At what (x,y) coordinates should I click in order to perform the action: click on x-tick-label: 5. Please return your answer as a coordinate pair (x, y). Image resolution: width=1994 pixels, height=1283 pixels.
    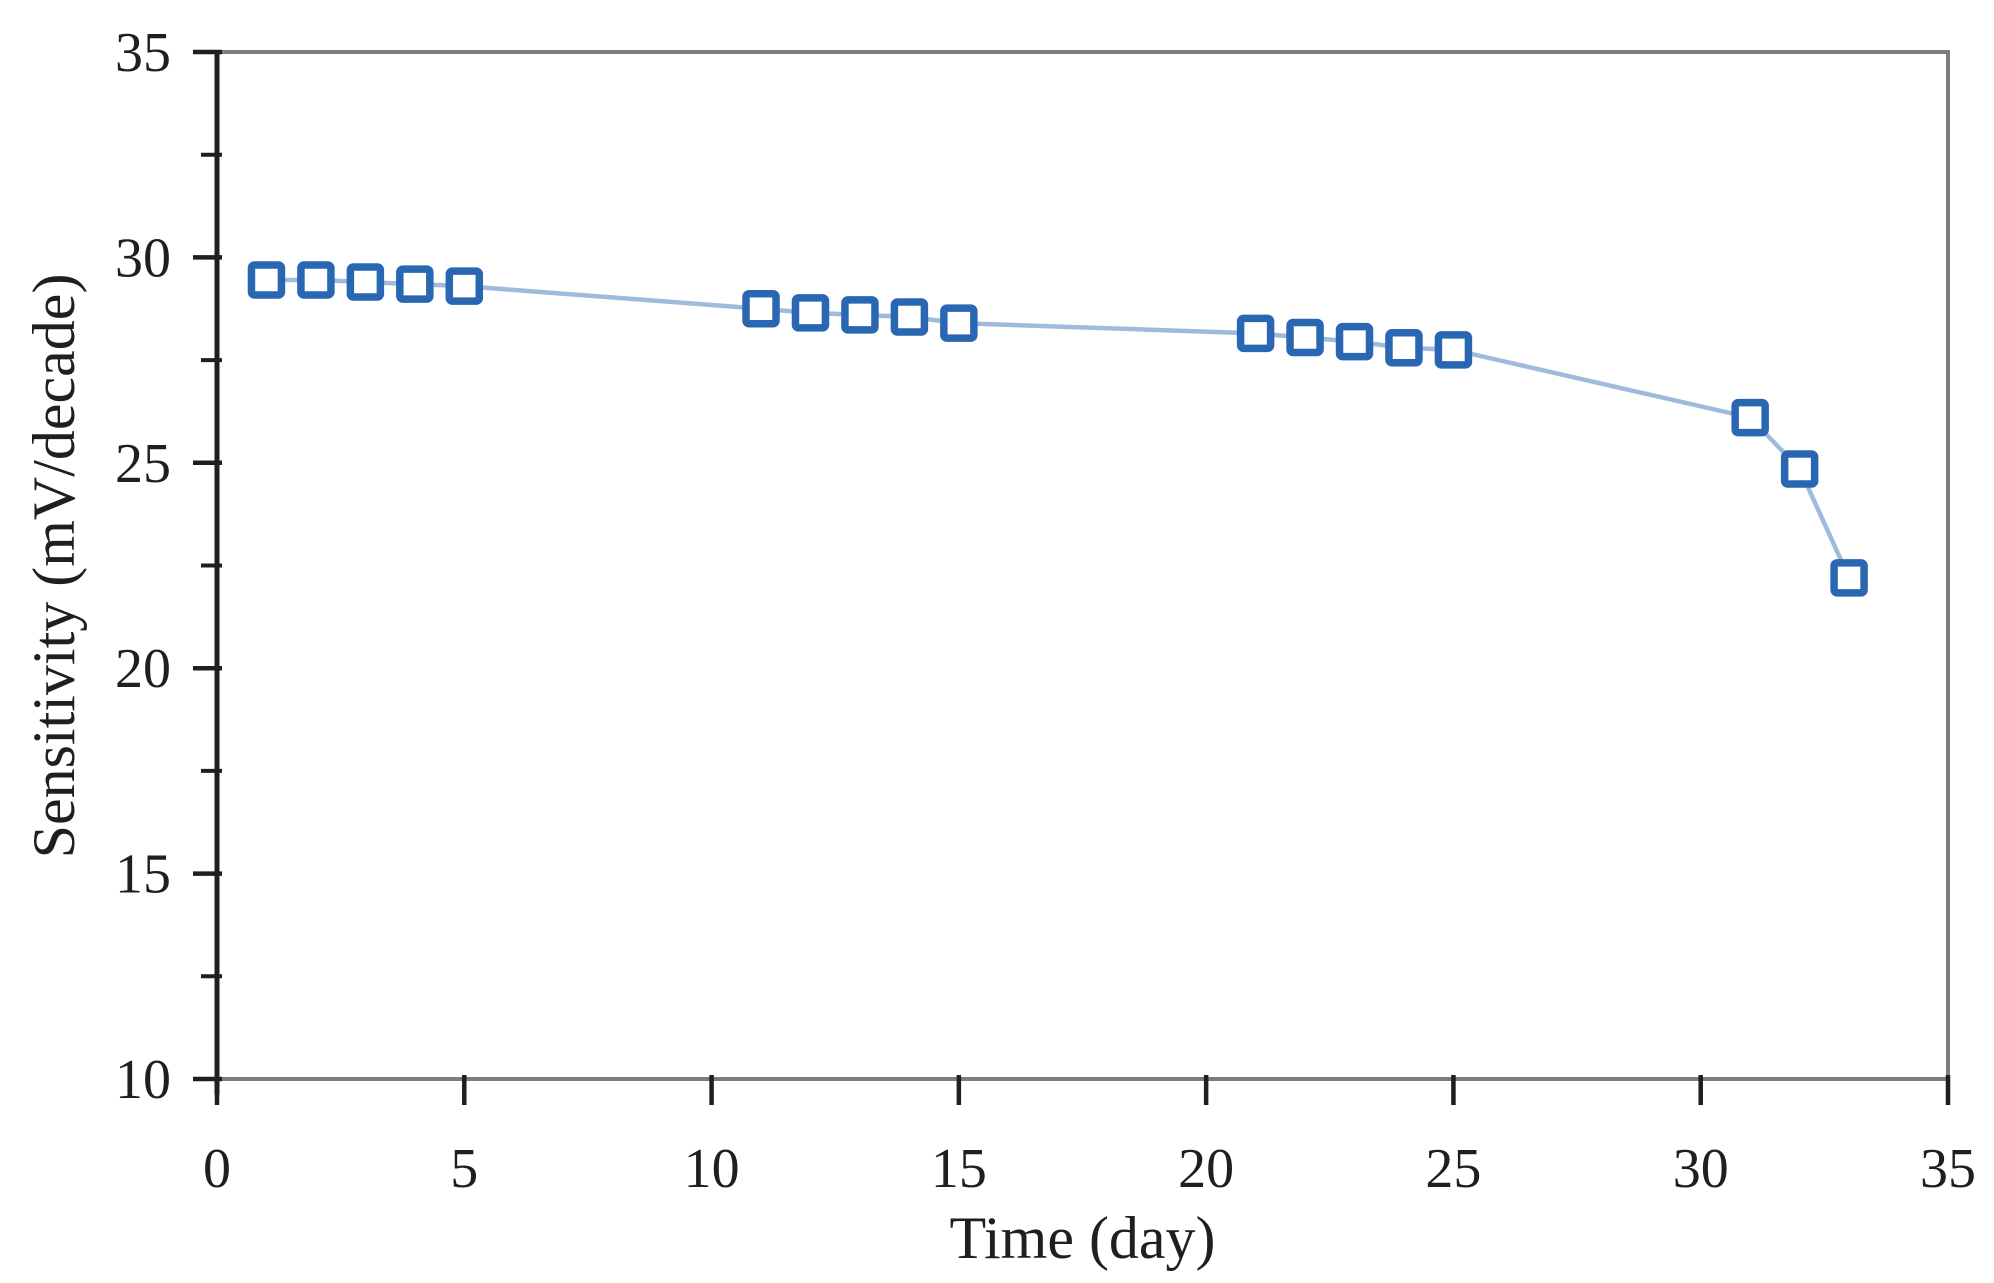
    Looking at the image, I should click on (464, 1169).